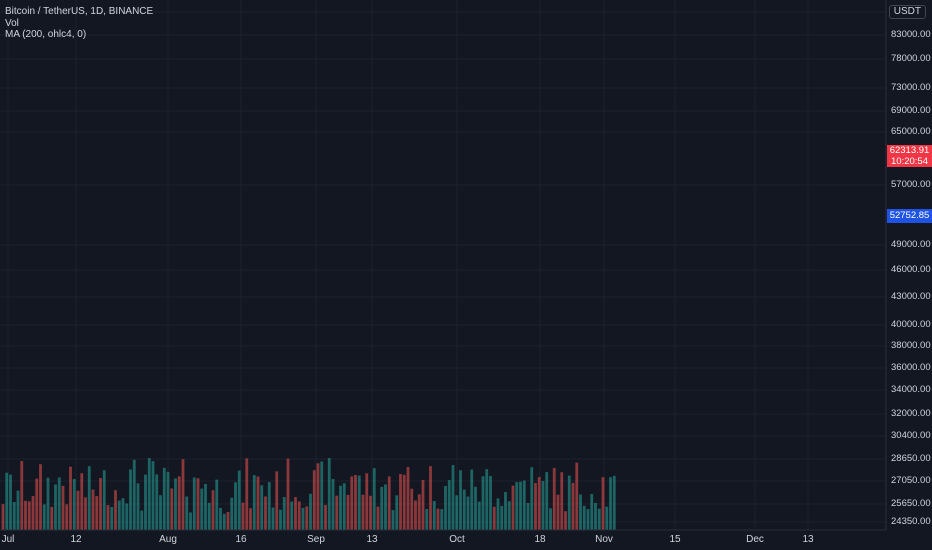 The width and height of the screenshot is (932, 550). I want to click on time-tick-label: Nov, so click(604, 539).